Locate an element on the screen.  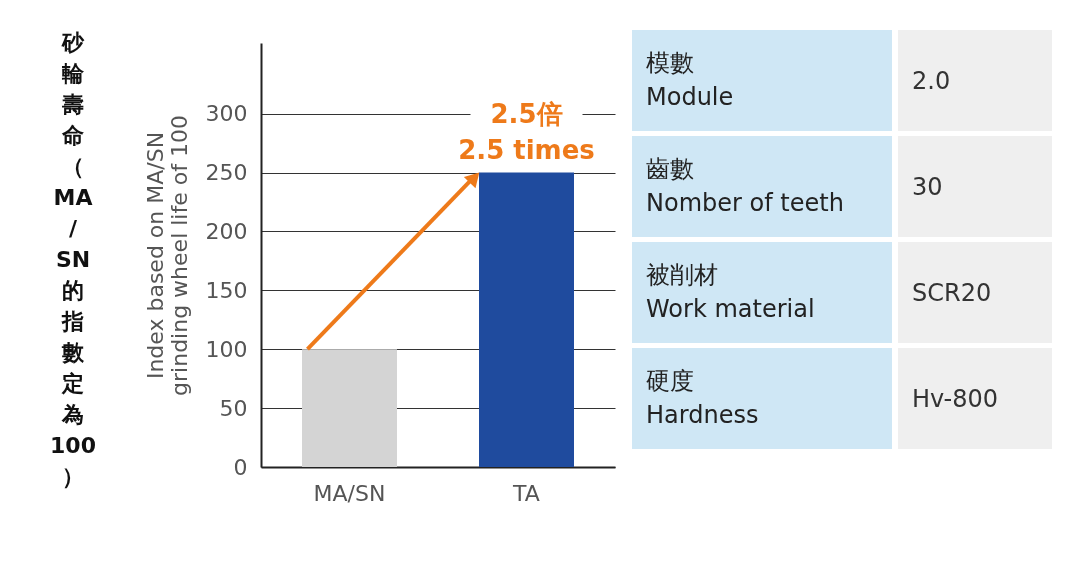
text: Nomber of teeth is located at coordinates (745, 203).